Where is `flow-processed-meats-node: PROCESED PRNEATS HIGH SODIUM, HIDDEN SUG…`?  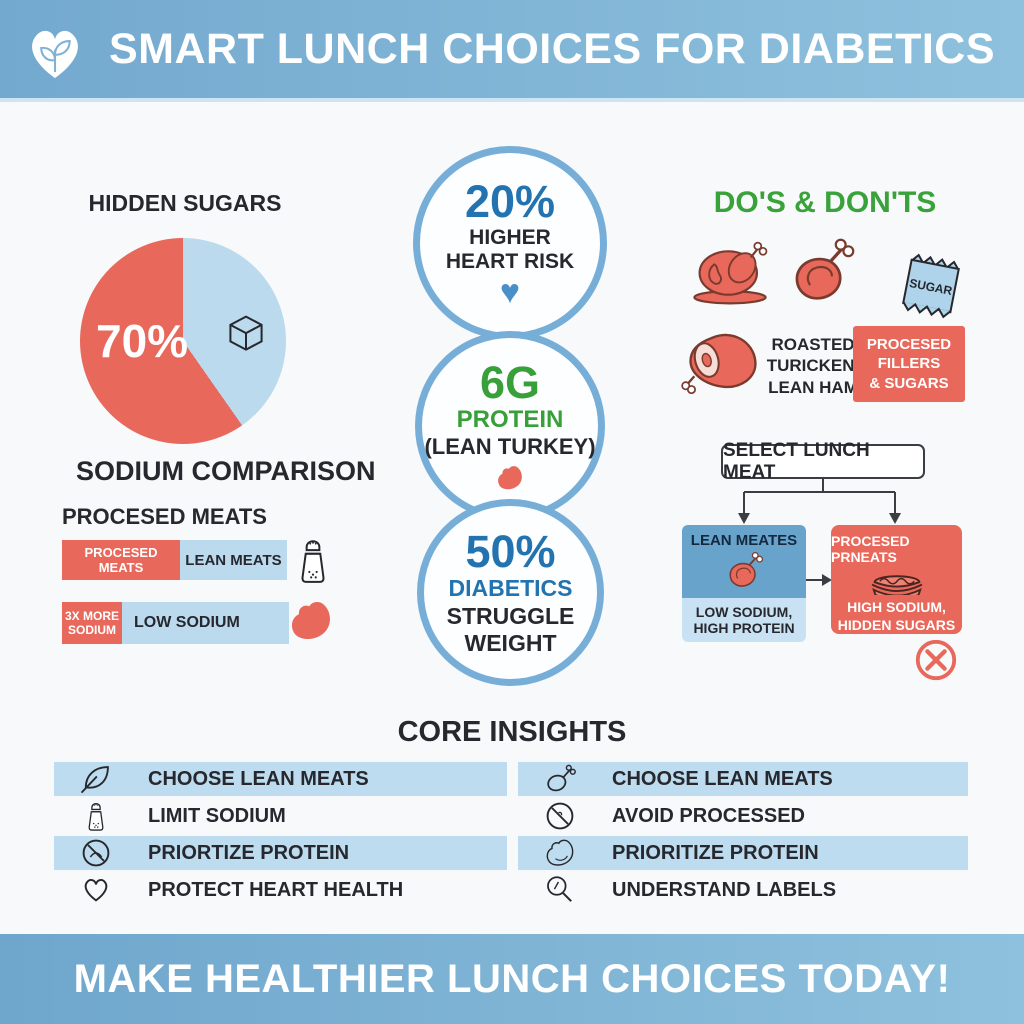 flow-processed-meats-node: PROCESED PRNEATS HIGH SODIUM, HIDDEN SUG… is located at coordinates (896, 579).